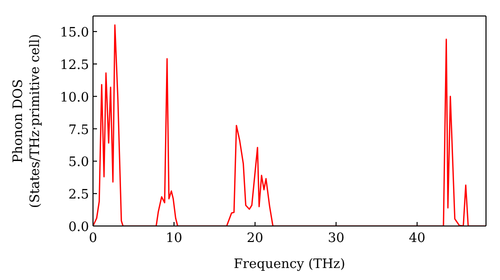 The width and height of the screenshot is (500, 280). Describe the element at coordinates (27, 121) in the screenshot. I see `y-axis-title: Phonon DOS (States/THz·primitive cell)` at that location.